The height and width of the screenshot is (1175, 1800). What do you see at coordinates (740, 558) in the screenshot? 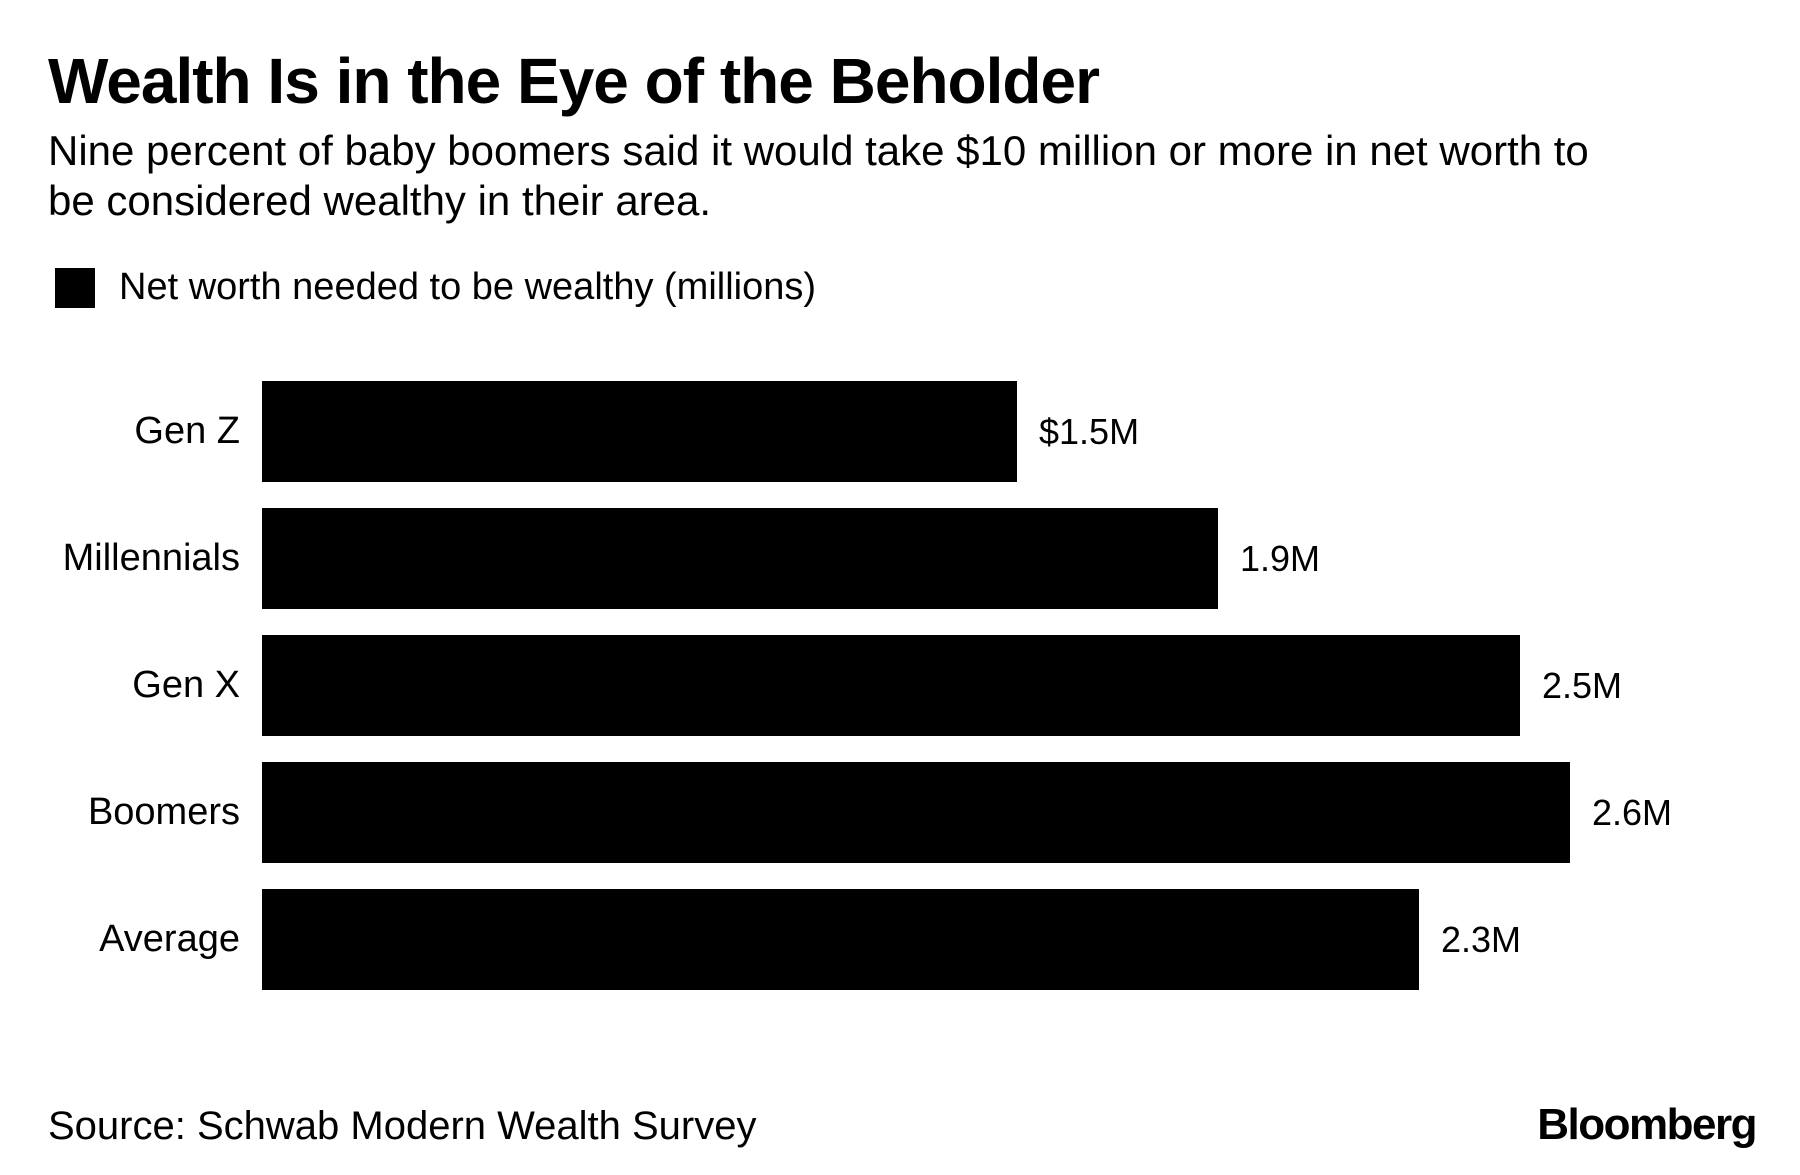
I see `bar-millennials` at bounding box center [740, 558].